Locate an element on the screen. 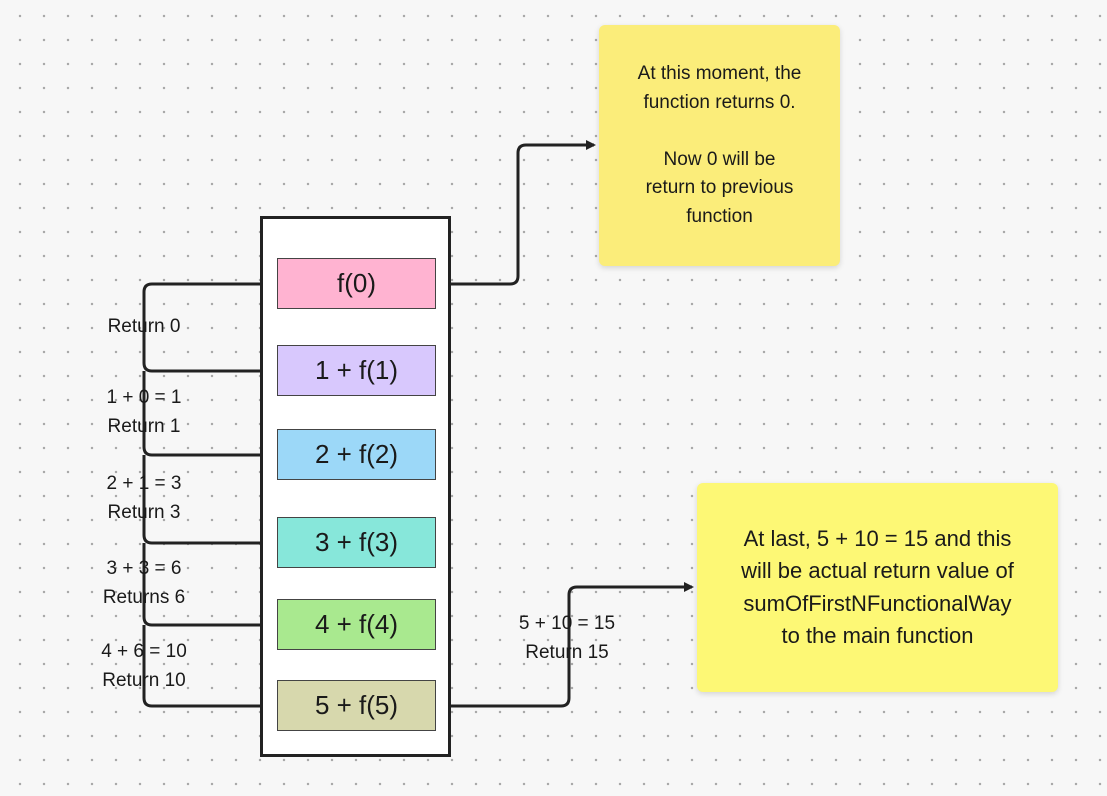  call-box-f2: 2 + f(2) is located at coordinates (356, 454).